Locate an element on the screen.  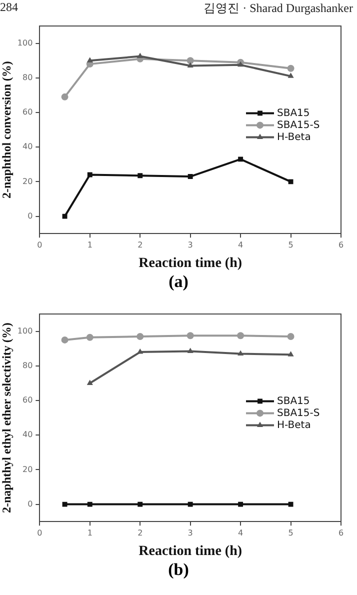
text: (b) is located at coordinates (178, 570).